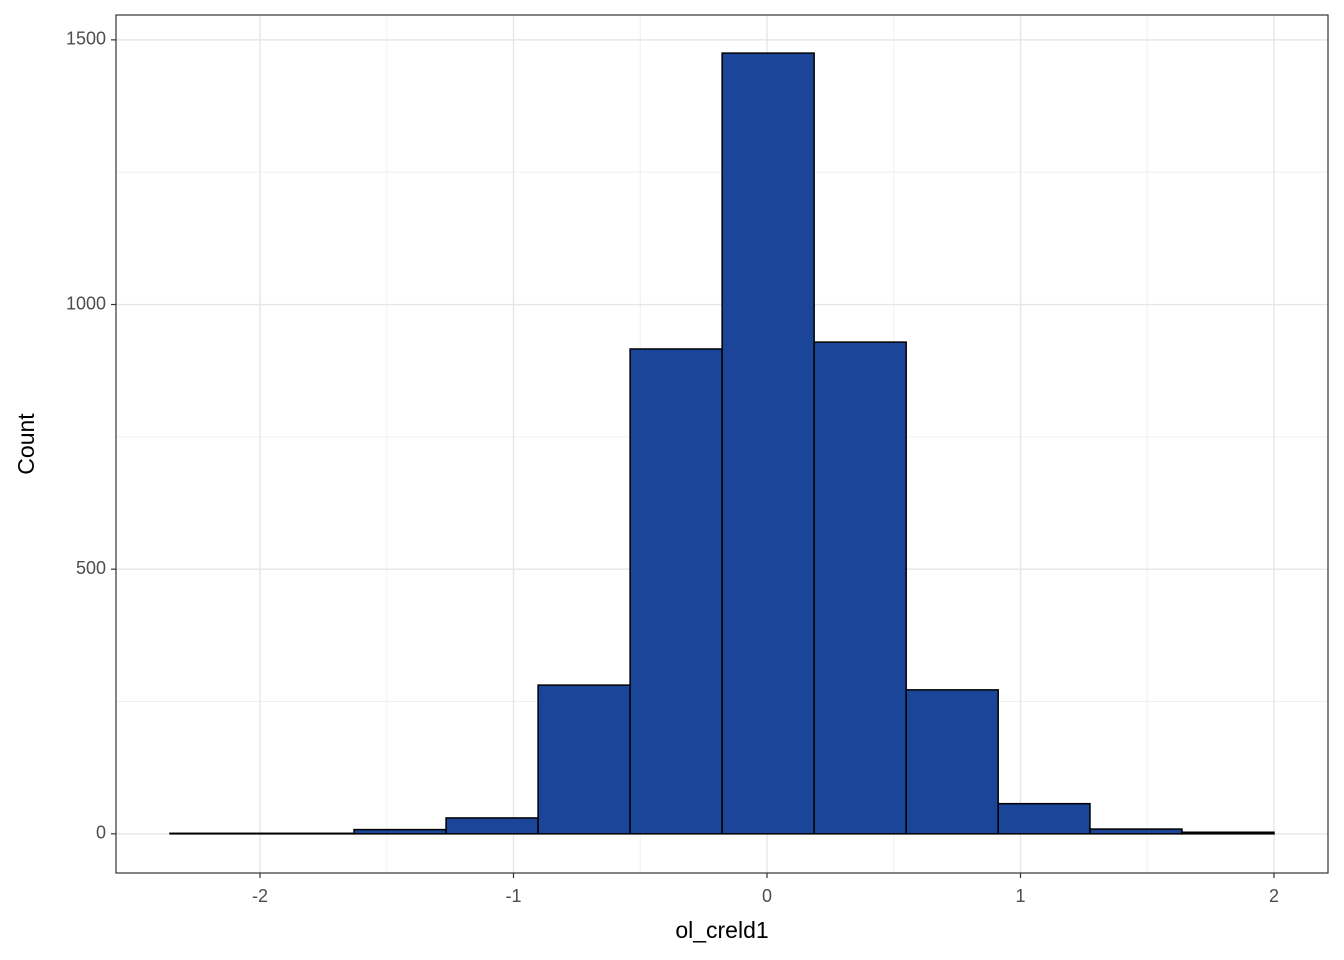 This screenshot has height=960, width=1344. Describe the element at coordinates (86, 303) in the screenshot. I see `y-tick-label: 1000` at that location.